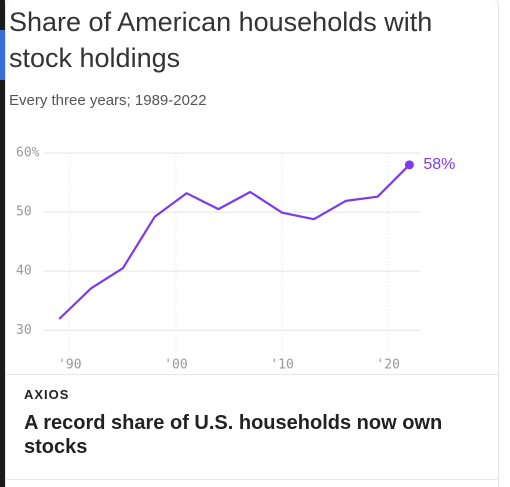 The image size is (510, 487). Describe the element at coordinates (108, 100) in the screenshot. I see `chart-subtitle: Every three years; 1989-2022` at that location.